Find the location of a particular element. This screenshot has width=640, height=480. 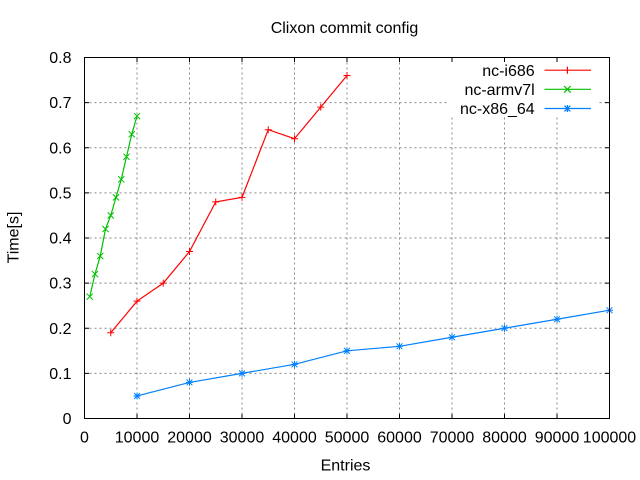

svg-text: nc-i686 is located at coordinates (508, 71).